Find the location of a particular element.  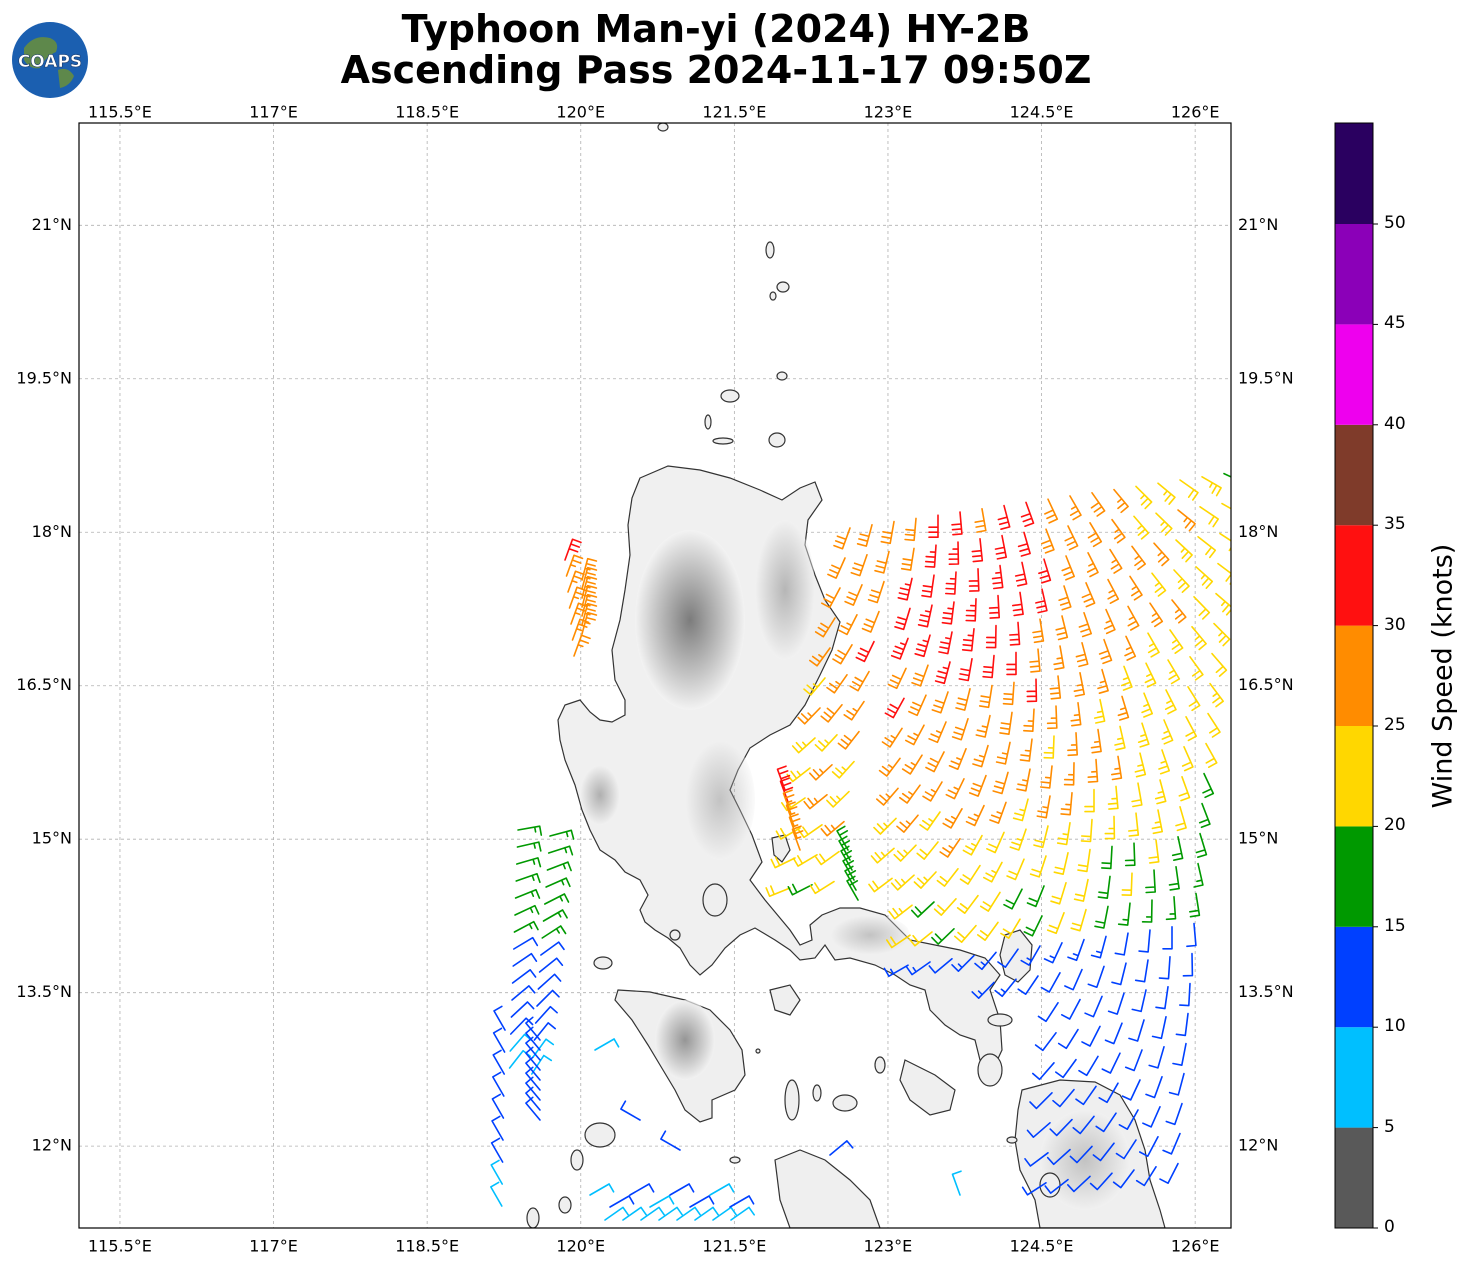

colorbar is located at coordinates (1356, 675).